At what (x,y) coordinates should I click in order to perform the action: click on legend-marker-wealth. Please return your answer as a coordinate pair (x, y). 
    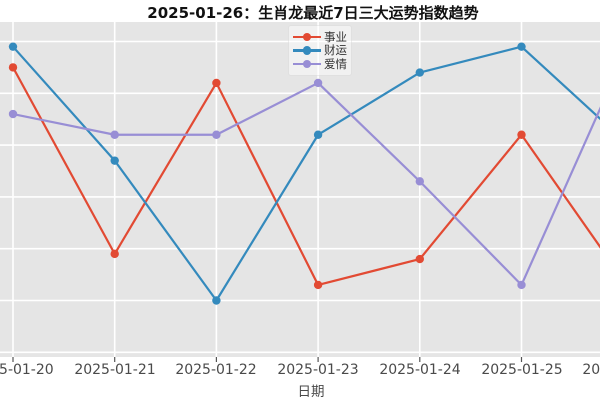
    Looking at the image, I should click on (307, 50).